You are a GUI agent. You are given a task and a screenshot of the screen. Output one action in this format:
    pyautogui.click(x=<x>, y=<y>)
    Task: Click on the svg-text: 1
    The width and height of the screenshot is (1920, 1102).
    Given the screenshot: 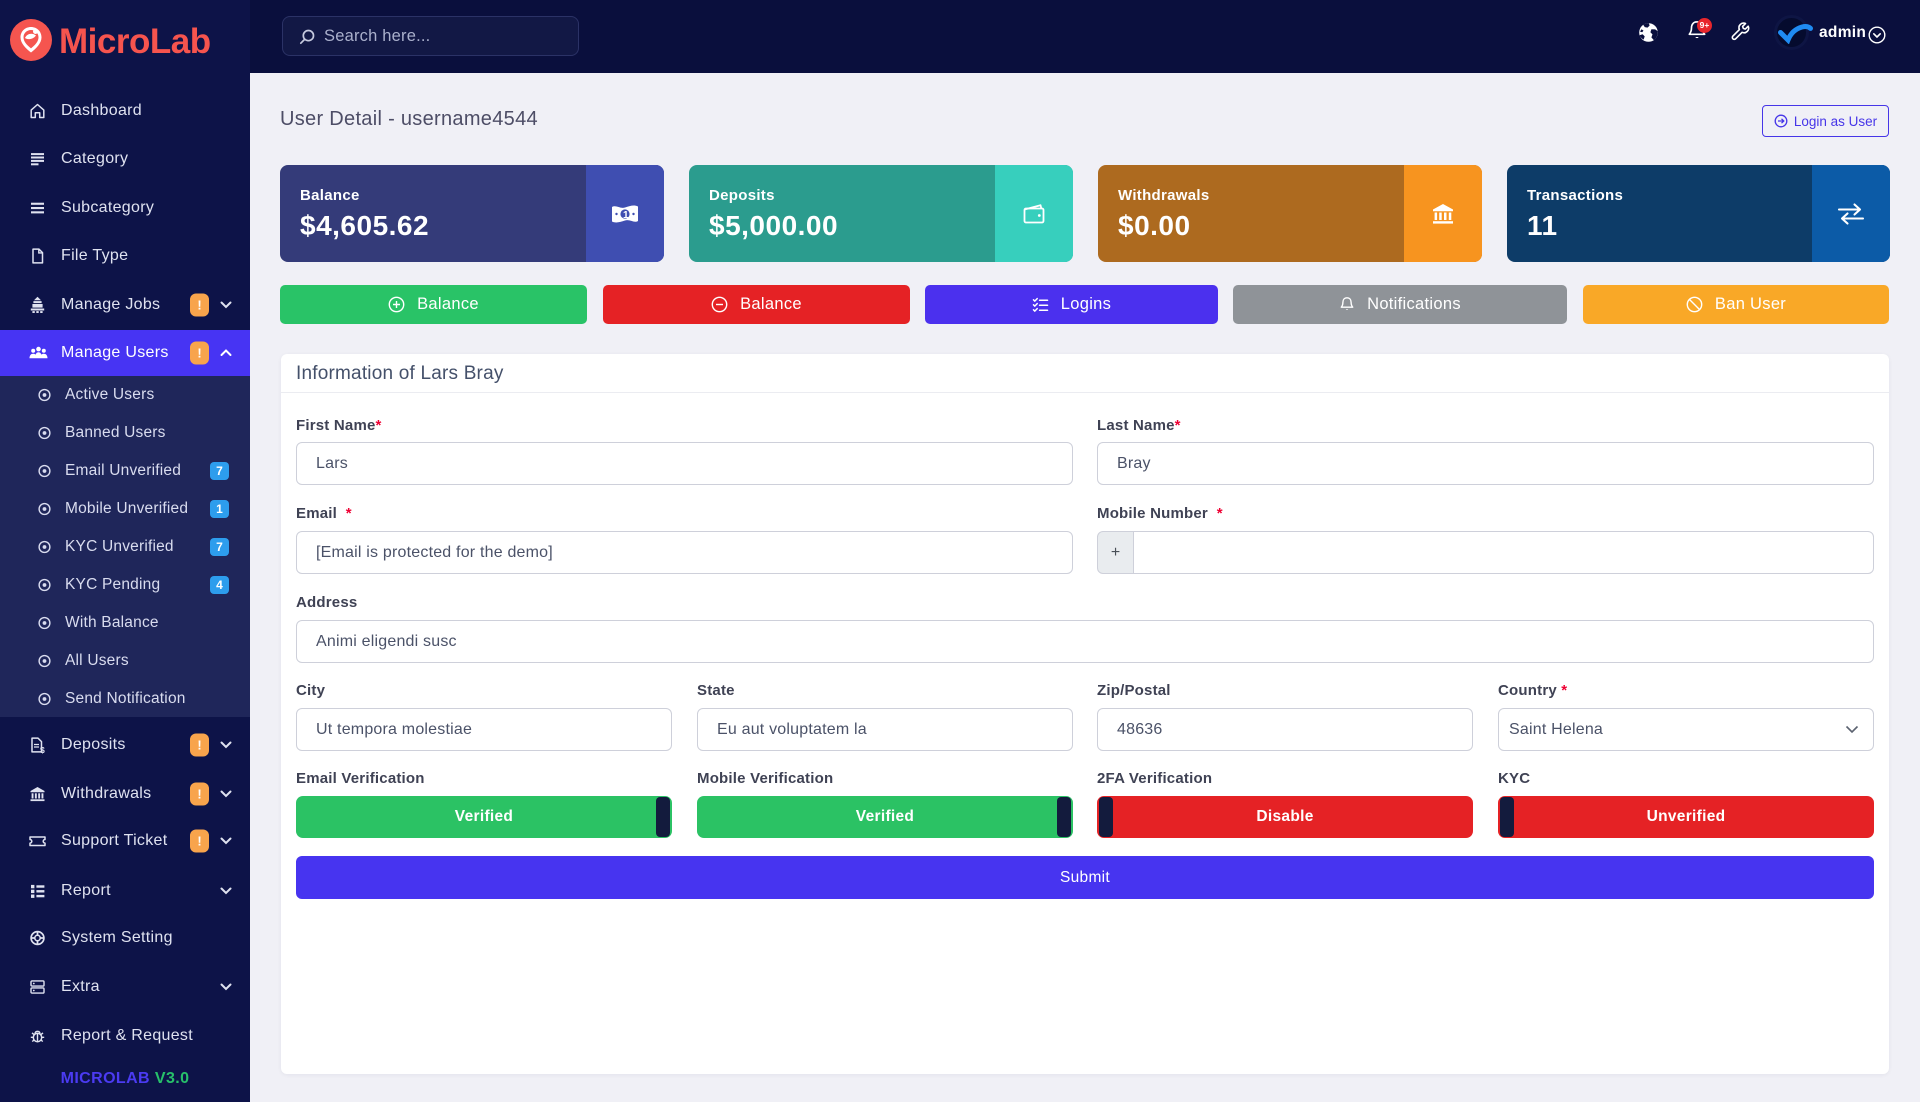 What is the action you would take?
    pyautogui.click(x=626, y=214)
    